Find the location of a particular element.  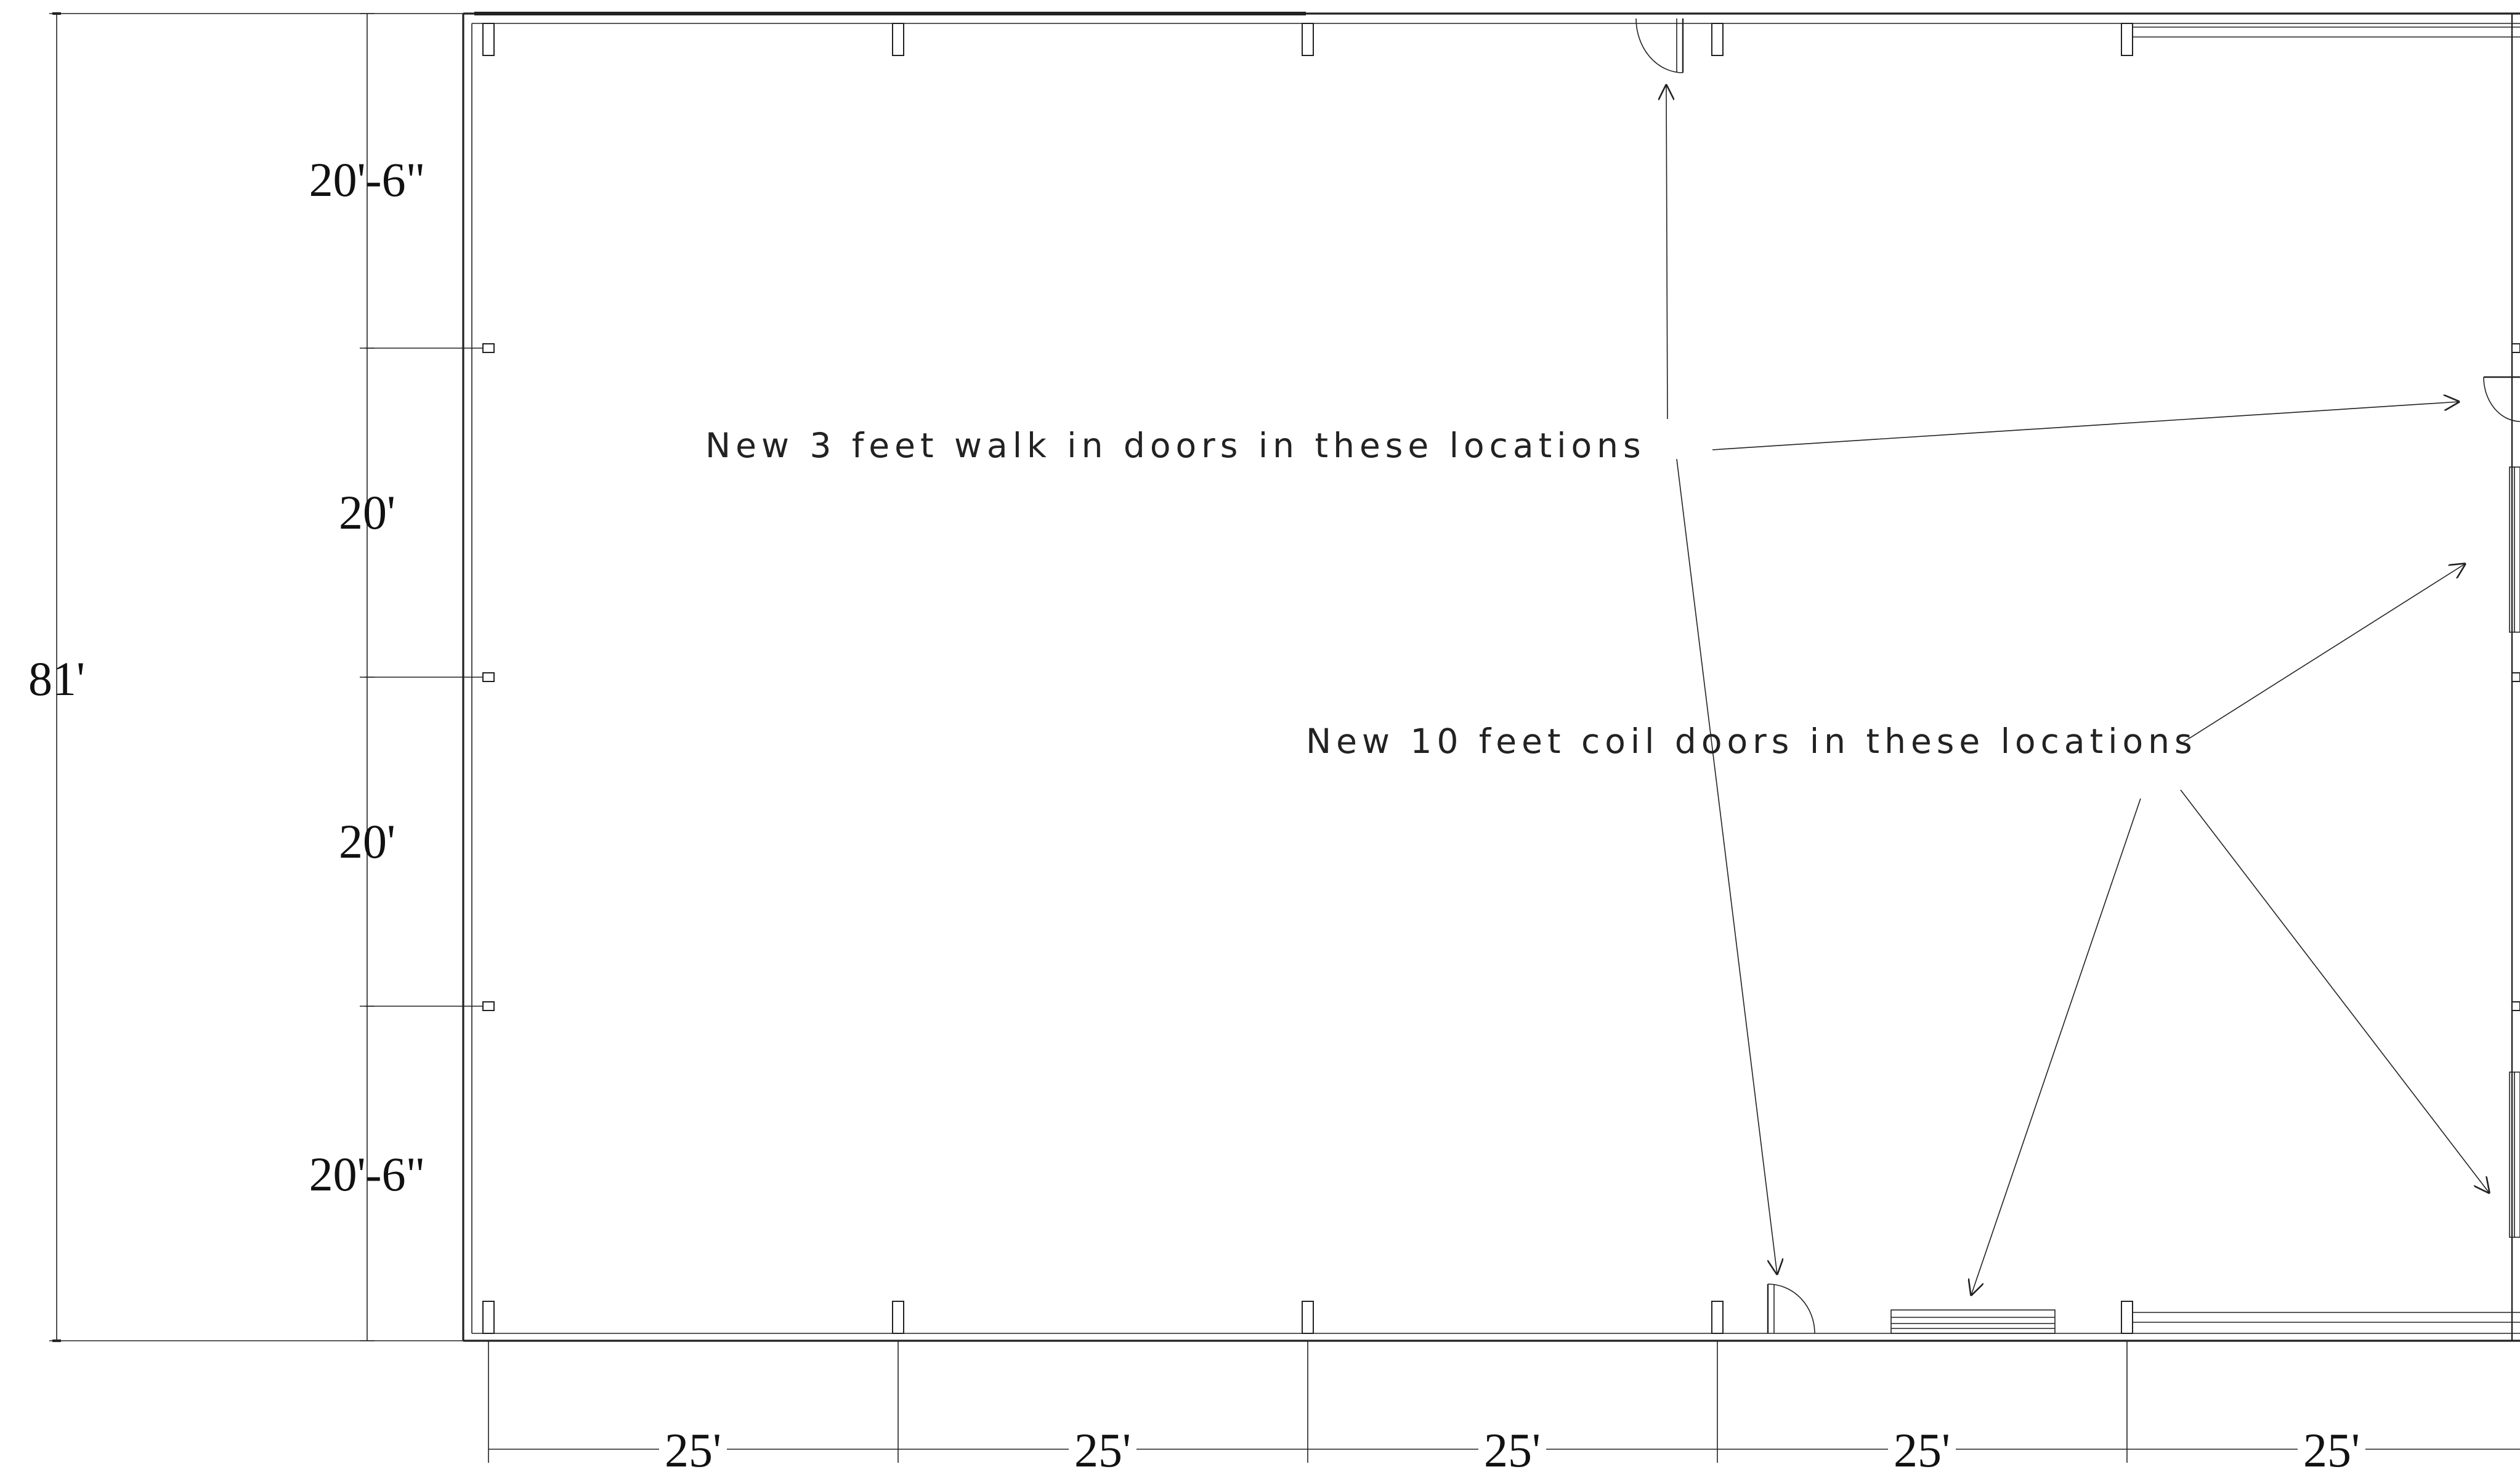

dimension-bays-left: 20'-6" 20' 20' 20'-6" is located at coordinates (367, 677).